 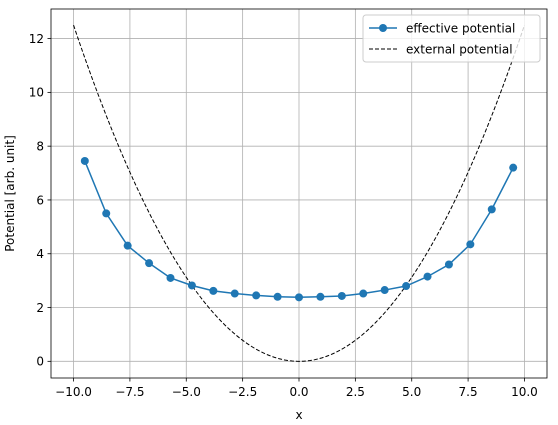 I want to click on x-tick-label: −5.0, so click(x=186, y=392).